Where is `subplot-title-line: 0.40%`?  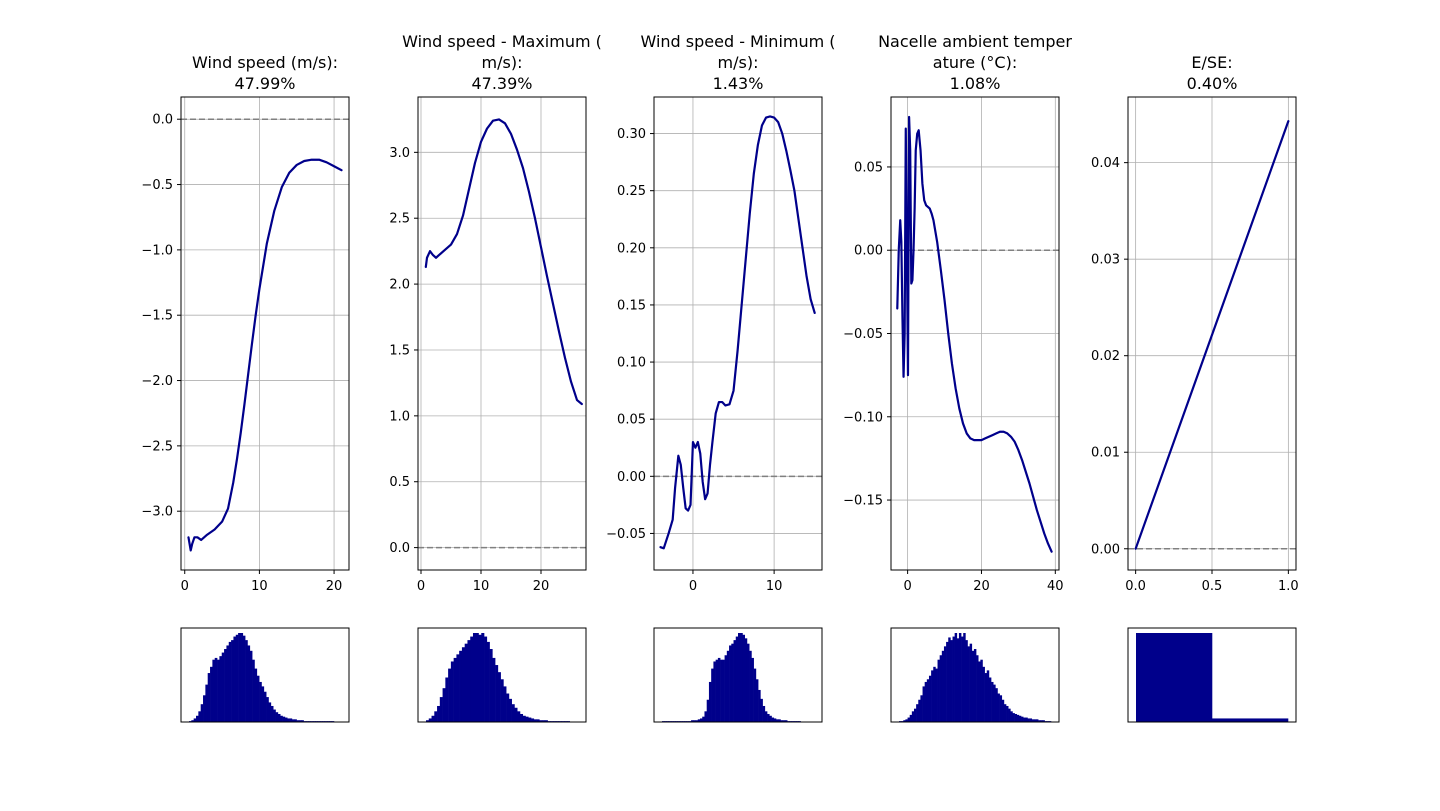 subplot-title-line: 0.40% is located at coordinates (1212, 83).